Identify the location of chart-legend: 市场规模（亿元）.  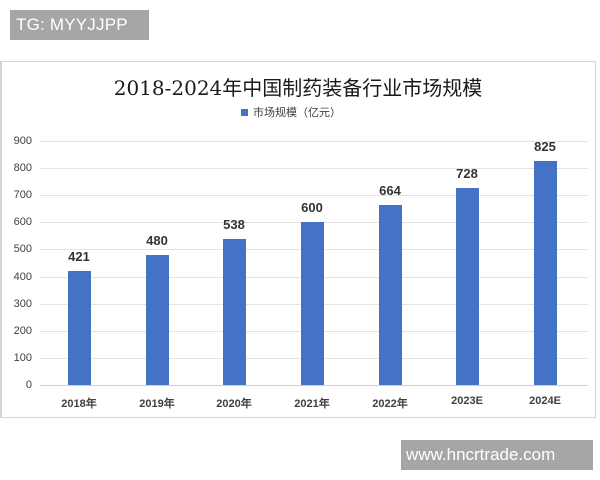
(291, 112).